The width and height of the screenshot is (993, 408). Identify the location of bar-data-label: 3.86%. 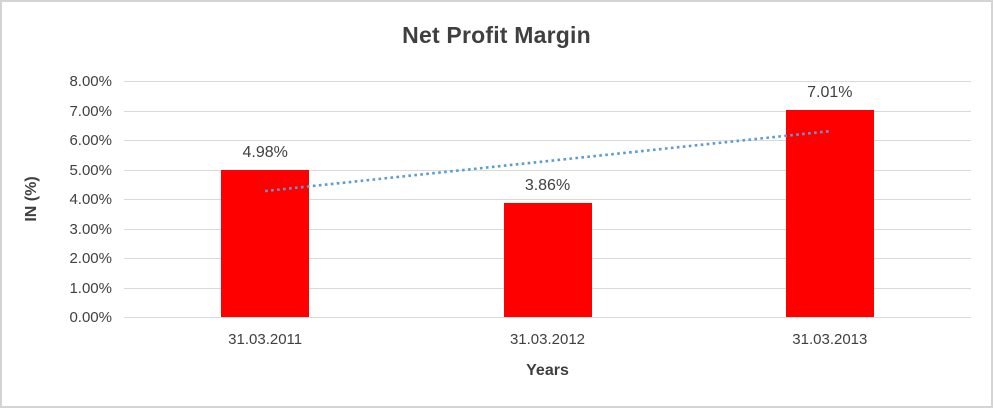
(547, 186).